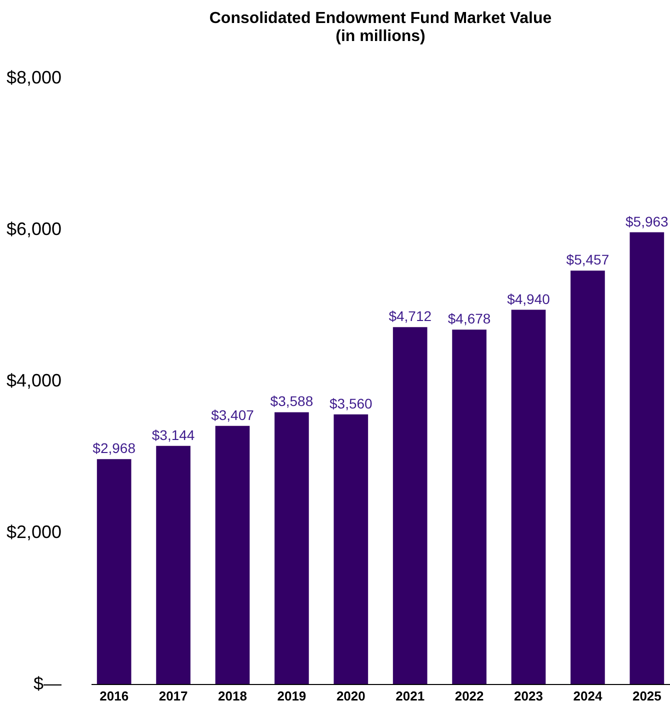 Image resolution: width=670 pixels, height=708 pixels. Describe the element at coordinates (34, 532) in the screenshot. I see `y-tick-label: $2,000` at that location.